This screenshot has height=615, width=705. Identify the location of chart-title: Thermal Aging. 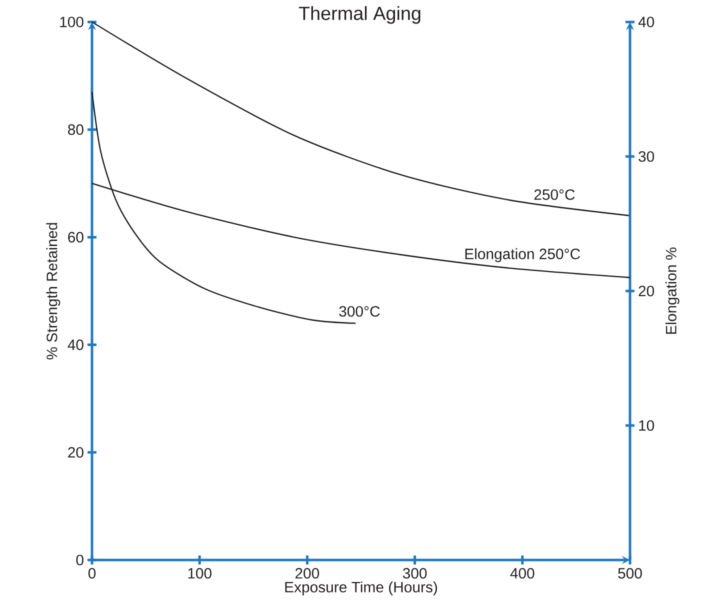
(359, 15).